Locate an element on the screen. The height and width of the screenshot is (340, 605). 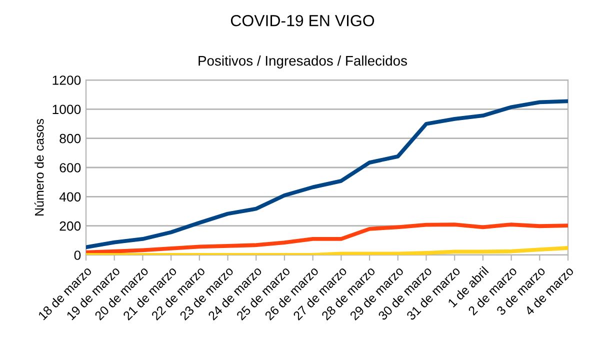
y-axis-title: Número de casos is located at coordinates (39, 167).